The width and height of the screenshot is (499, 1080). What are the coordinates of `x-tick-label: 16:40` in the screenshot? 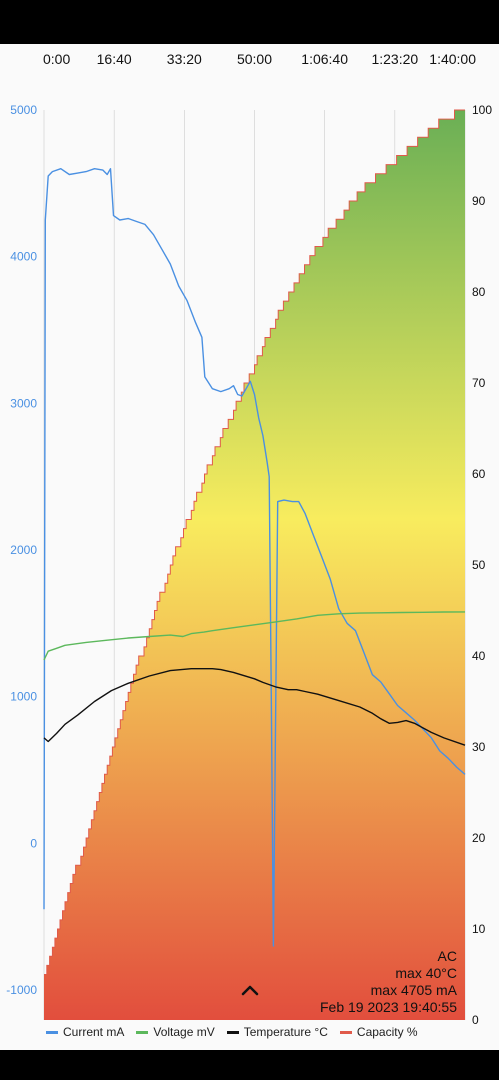 It's located at (114, 59).